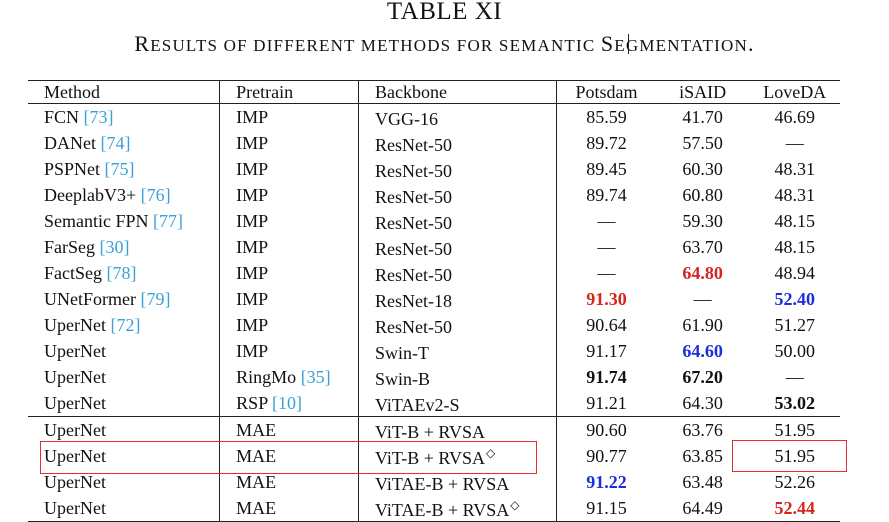  What do you see at coordinates (168, 220) in the screenshot?
I see `citation-link: [77]` at bounding box center [168, 220].